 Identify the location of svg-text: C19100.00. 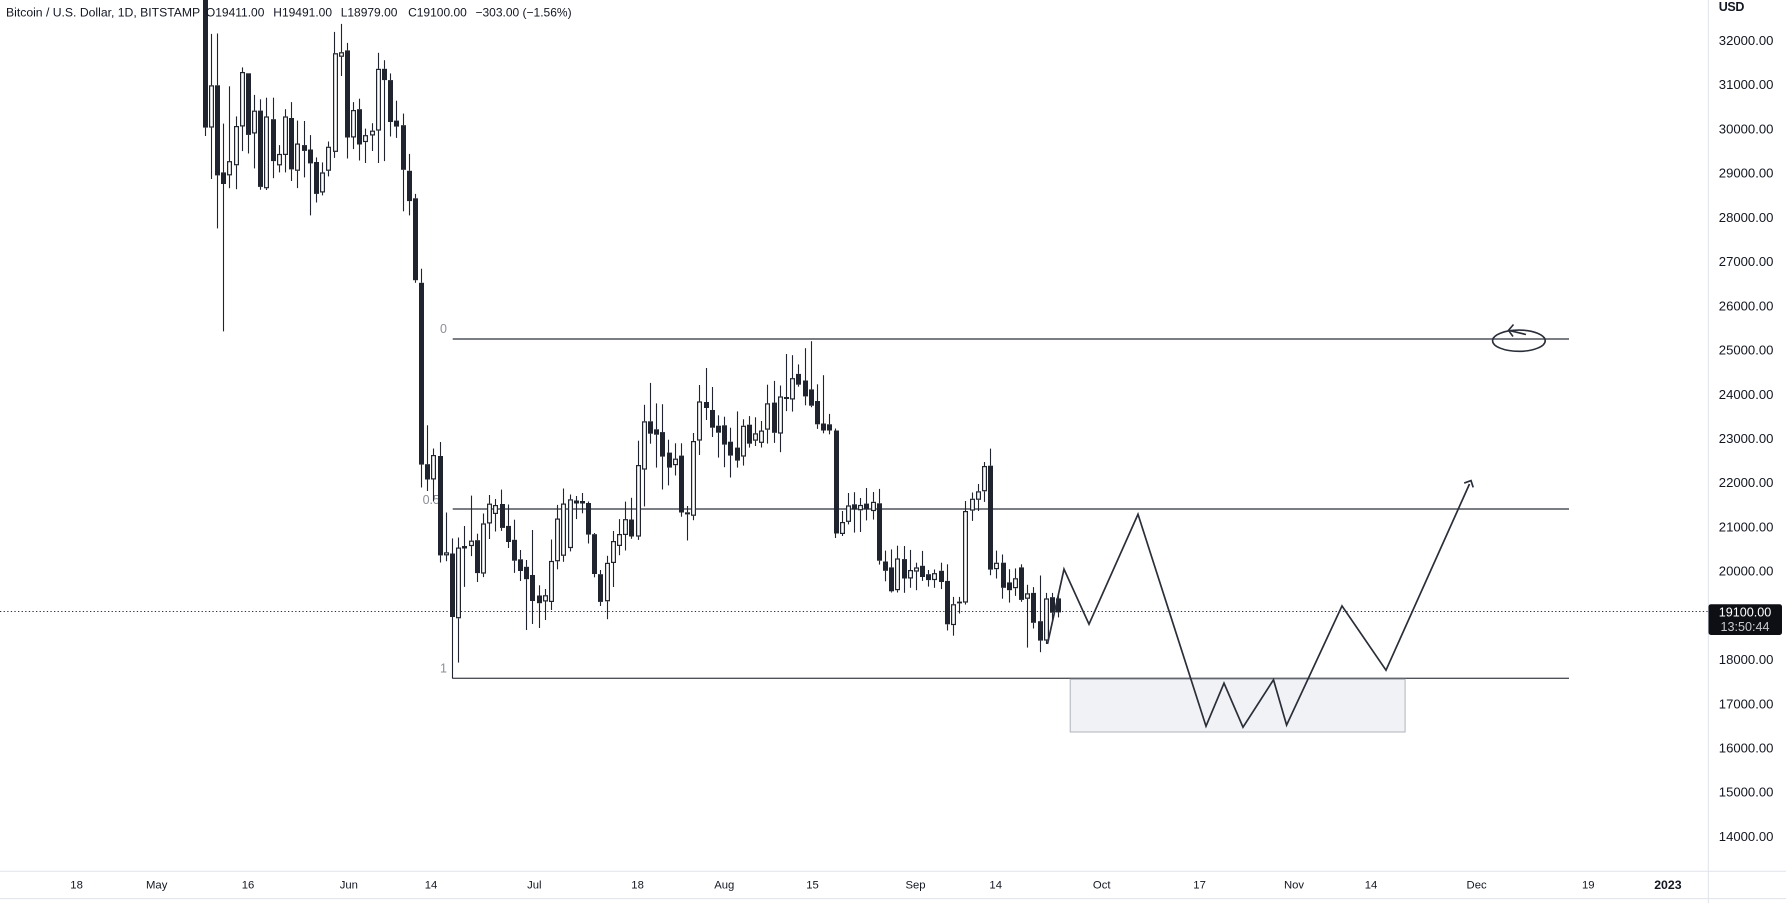
(437, 13).